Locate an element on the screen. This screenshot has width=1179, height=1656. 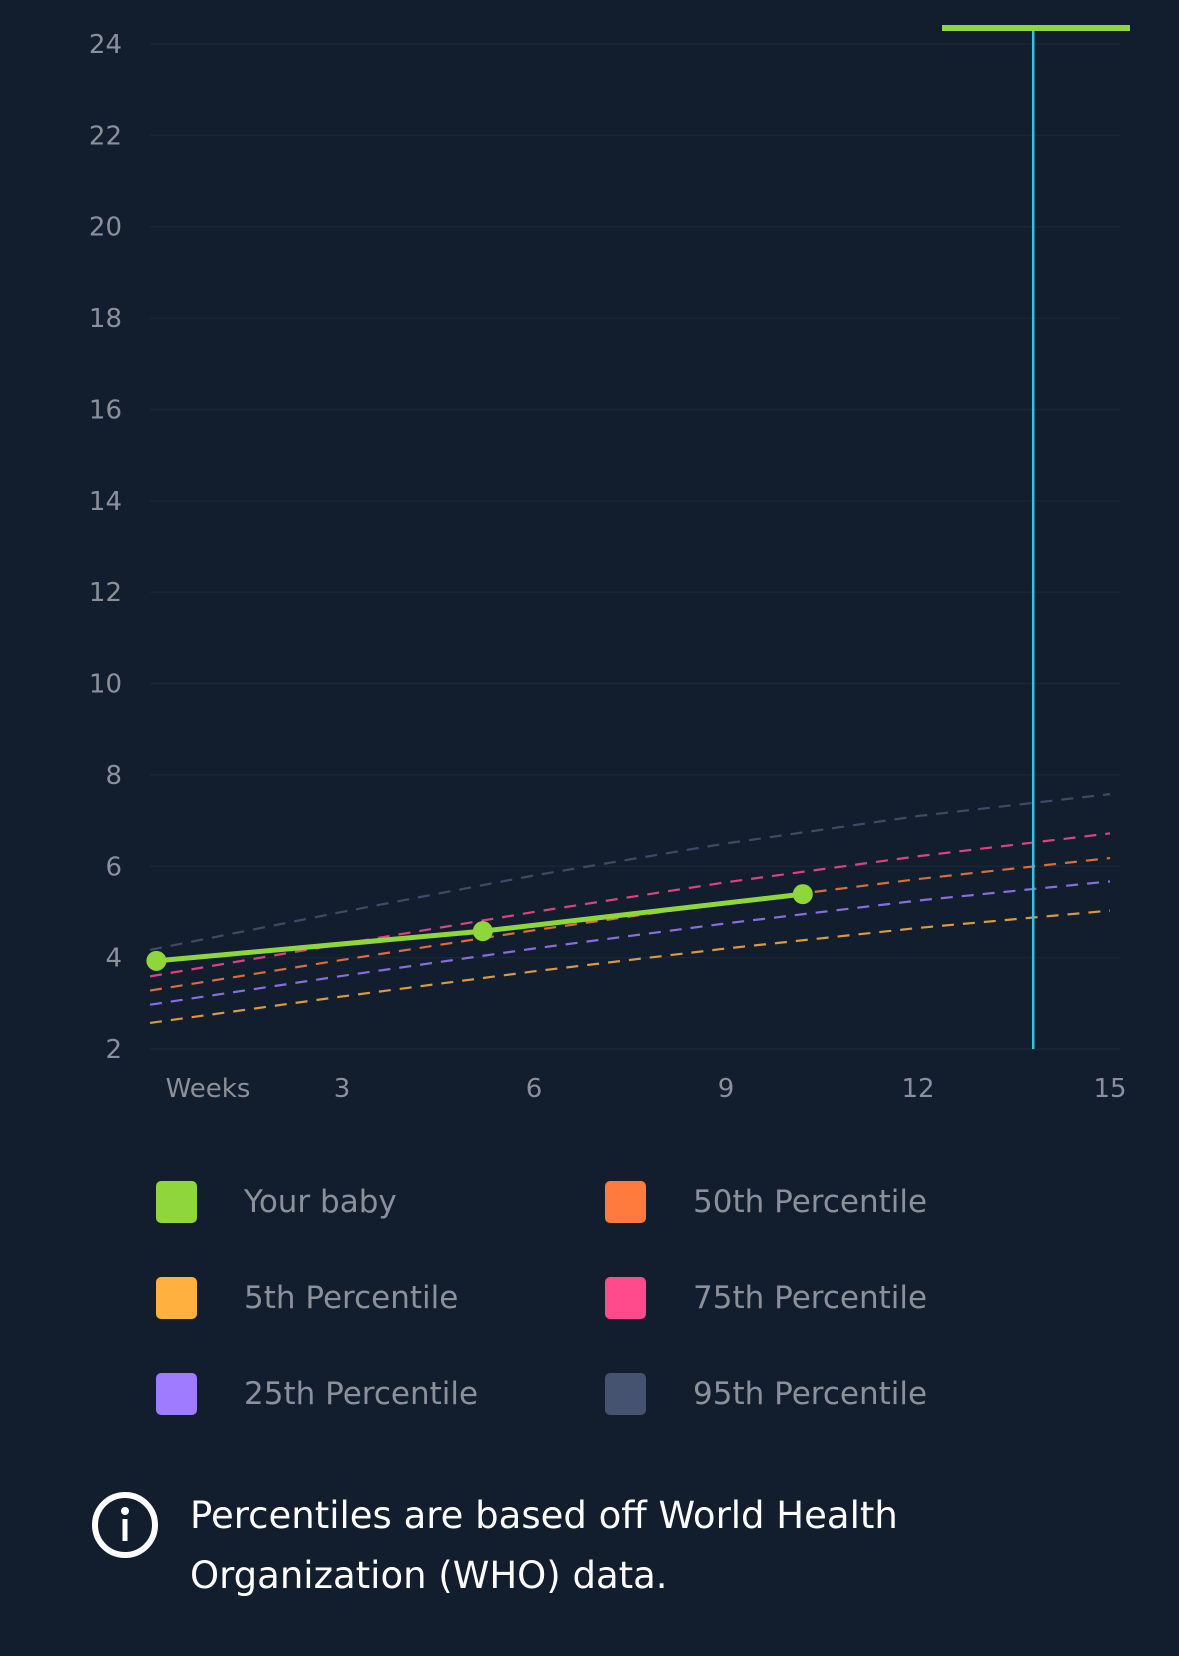
y-tick-label: 10 is located at coordinates (105, 685).